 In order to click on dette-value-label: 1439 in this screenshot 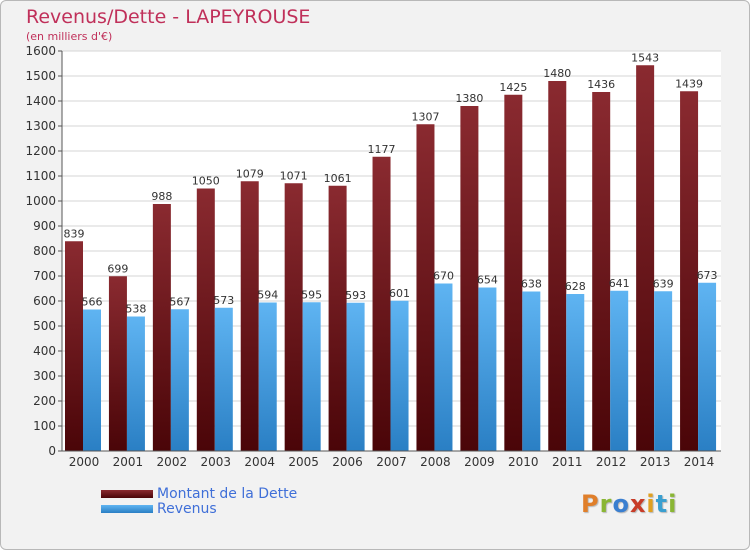, I will do `click(689, 83)`.